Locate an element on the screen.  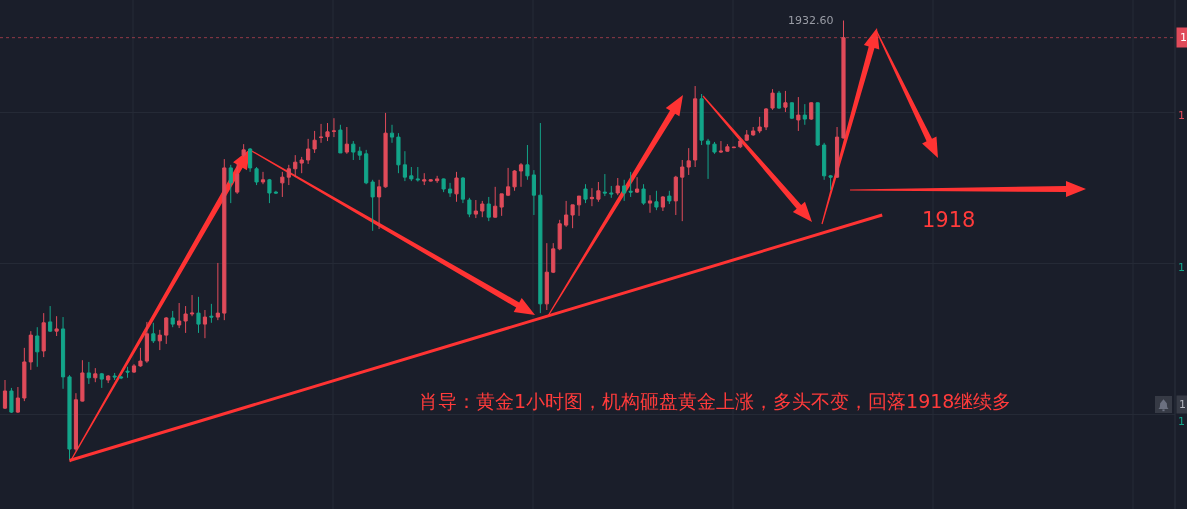
text: 1918 is located at coordinates (949, 220).